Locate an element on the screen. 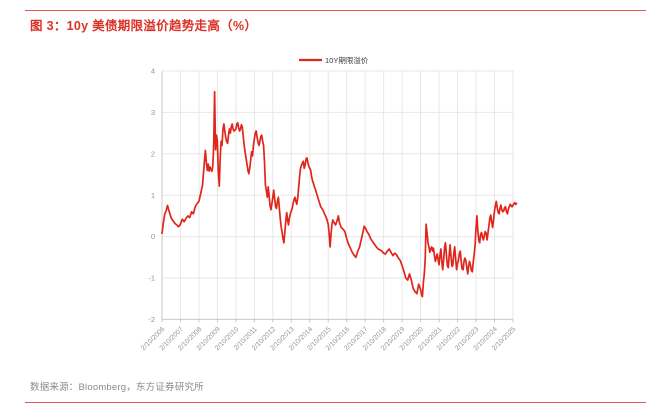 This screenshot has height=416, width=646. data-source-note: 数据来源：Bloomberg，东方证券研究所 is located at coordinates (117, 387).